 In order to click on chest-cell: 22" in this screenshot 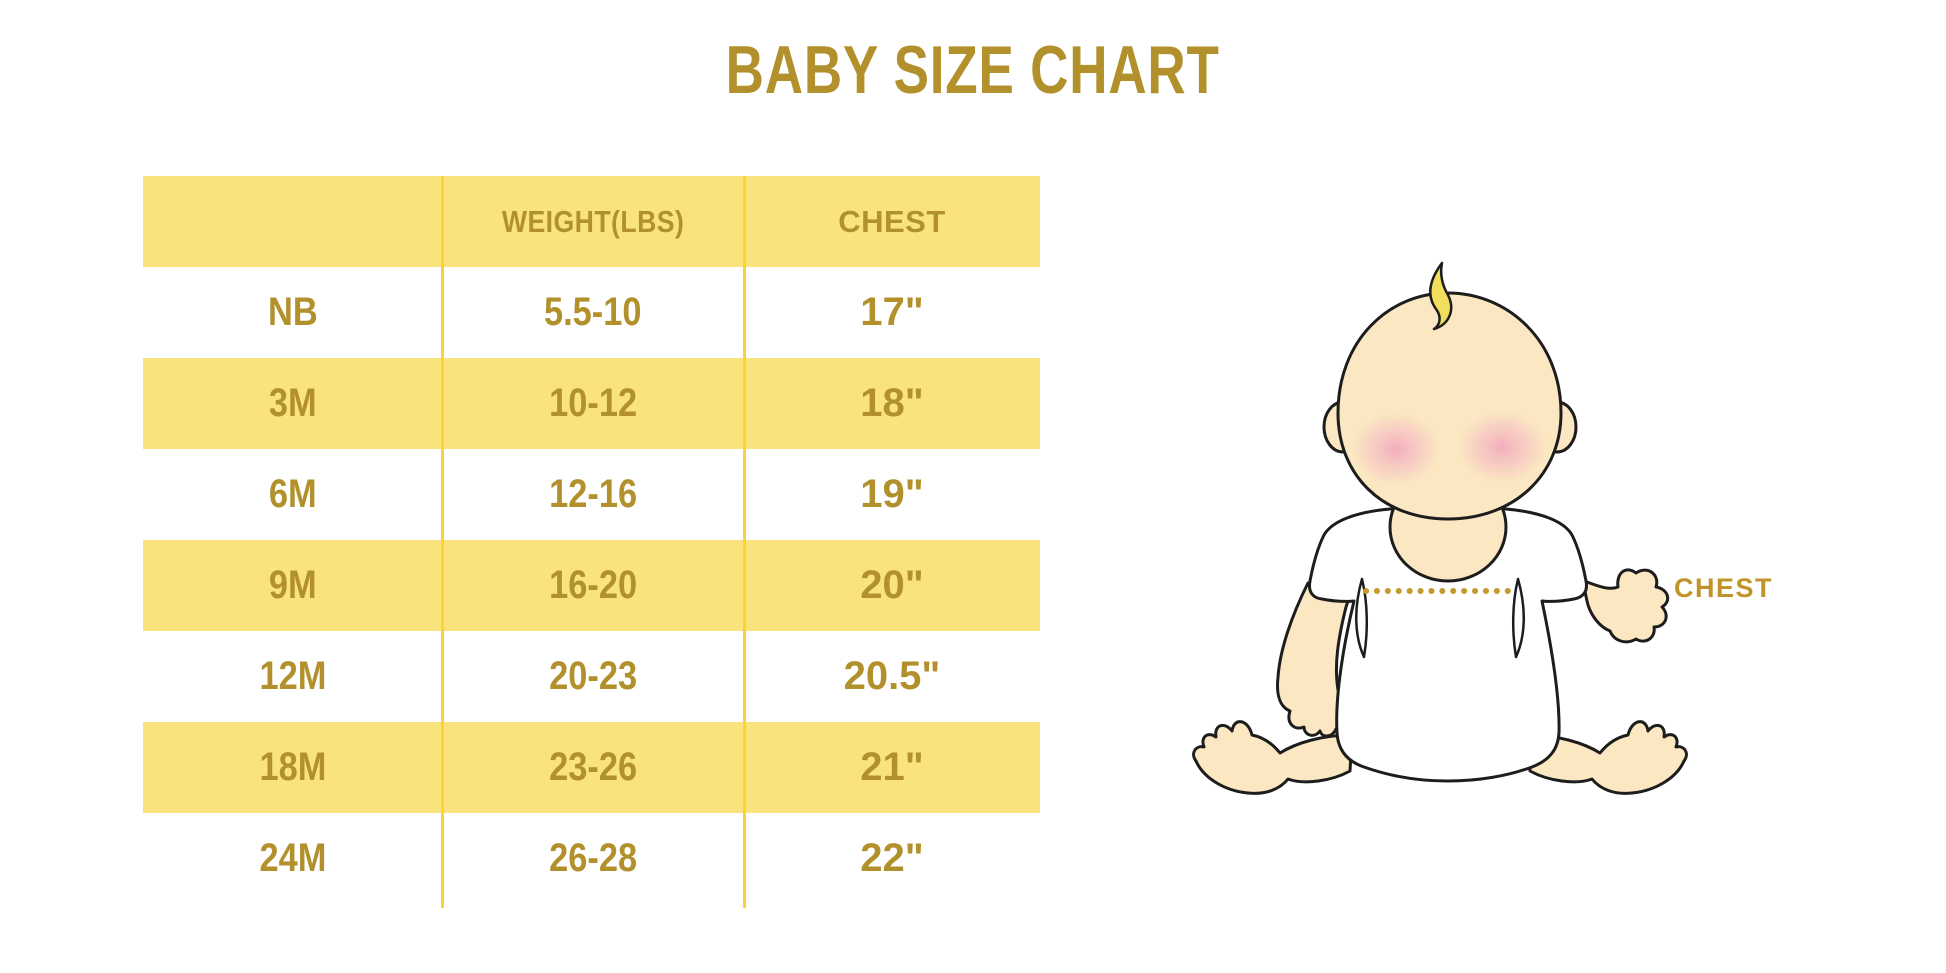, I will do `click(892, 858)`.